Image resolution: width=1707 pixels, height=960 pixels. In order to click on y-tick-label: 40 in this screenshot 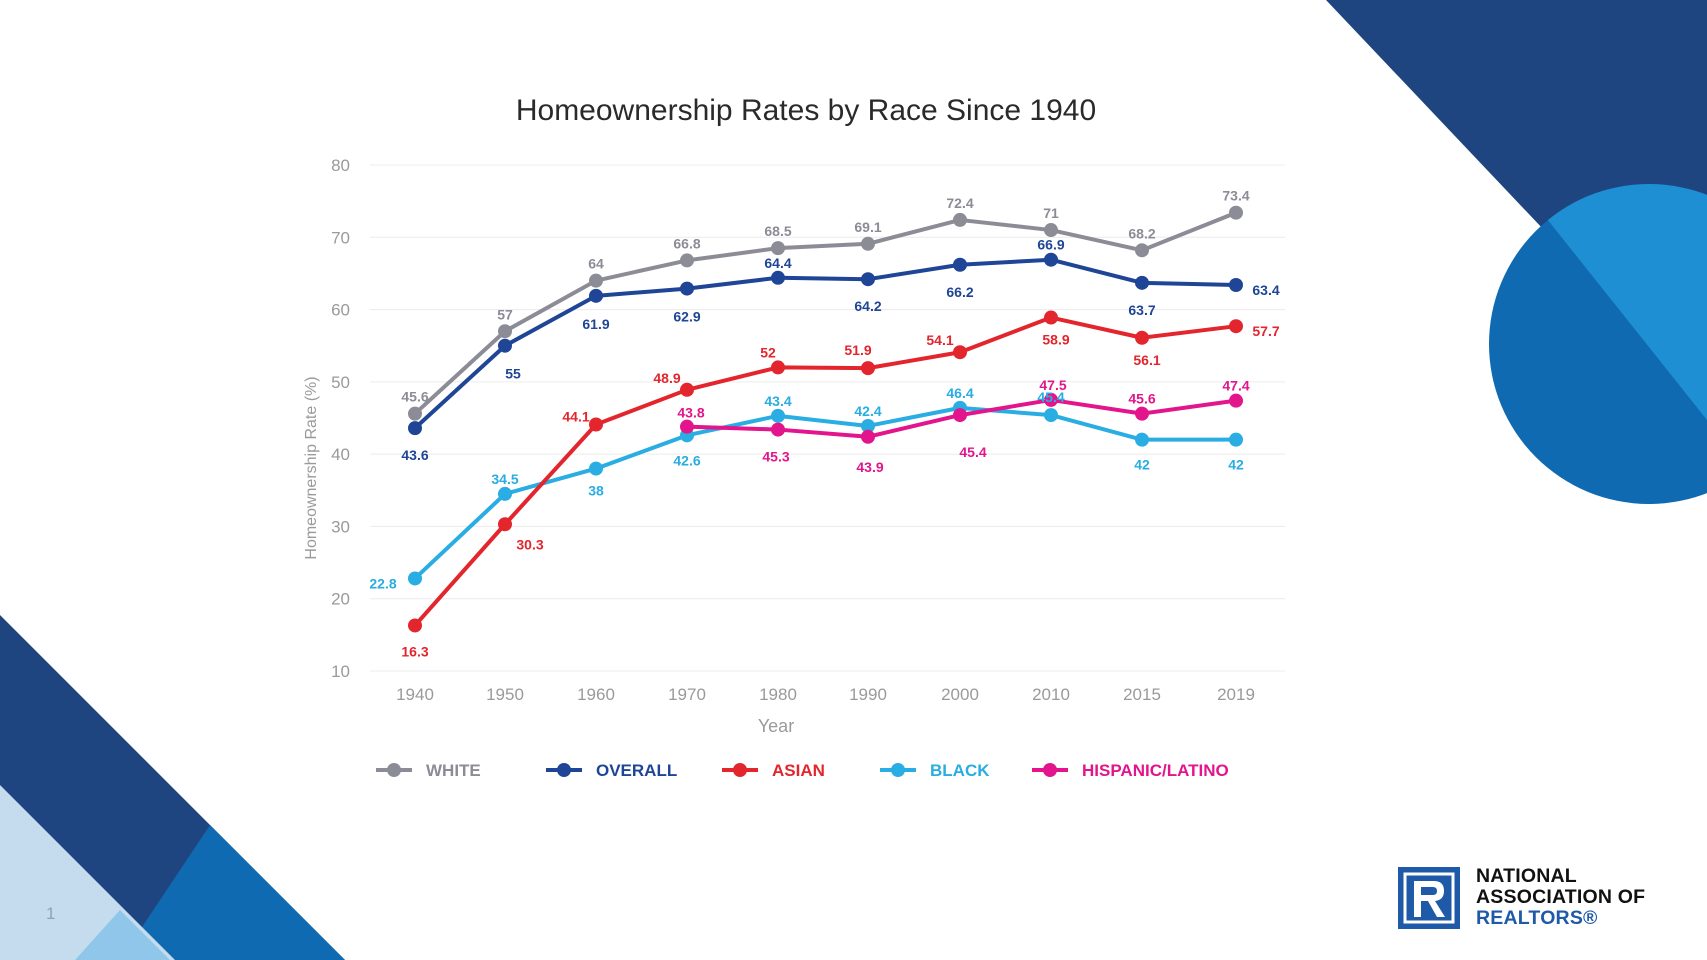, I will do `click(340, 454)`.